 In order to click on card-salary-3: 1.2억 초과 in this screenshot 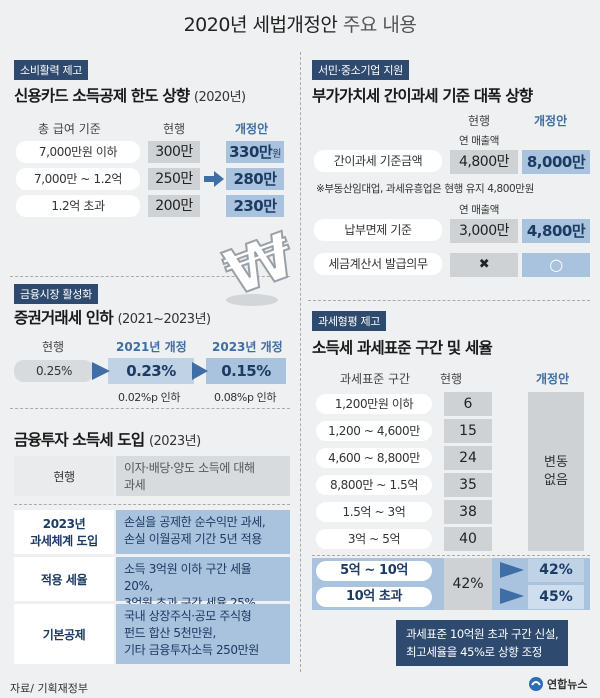, I will do `click(78, 206)`.